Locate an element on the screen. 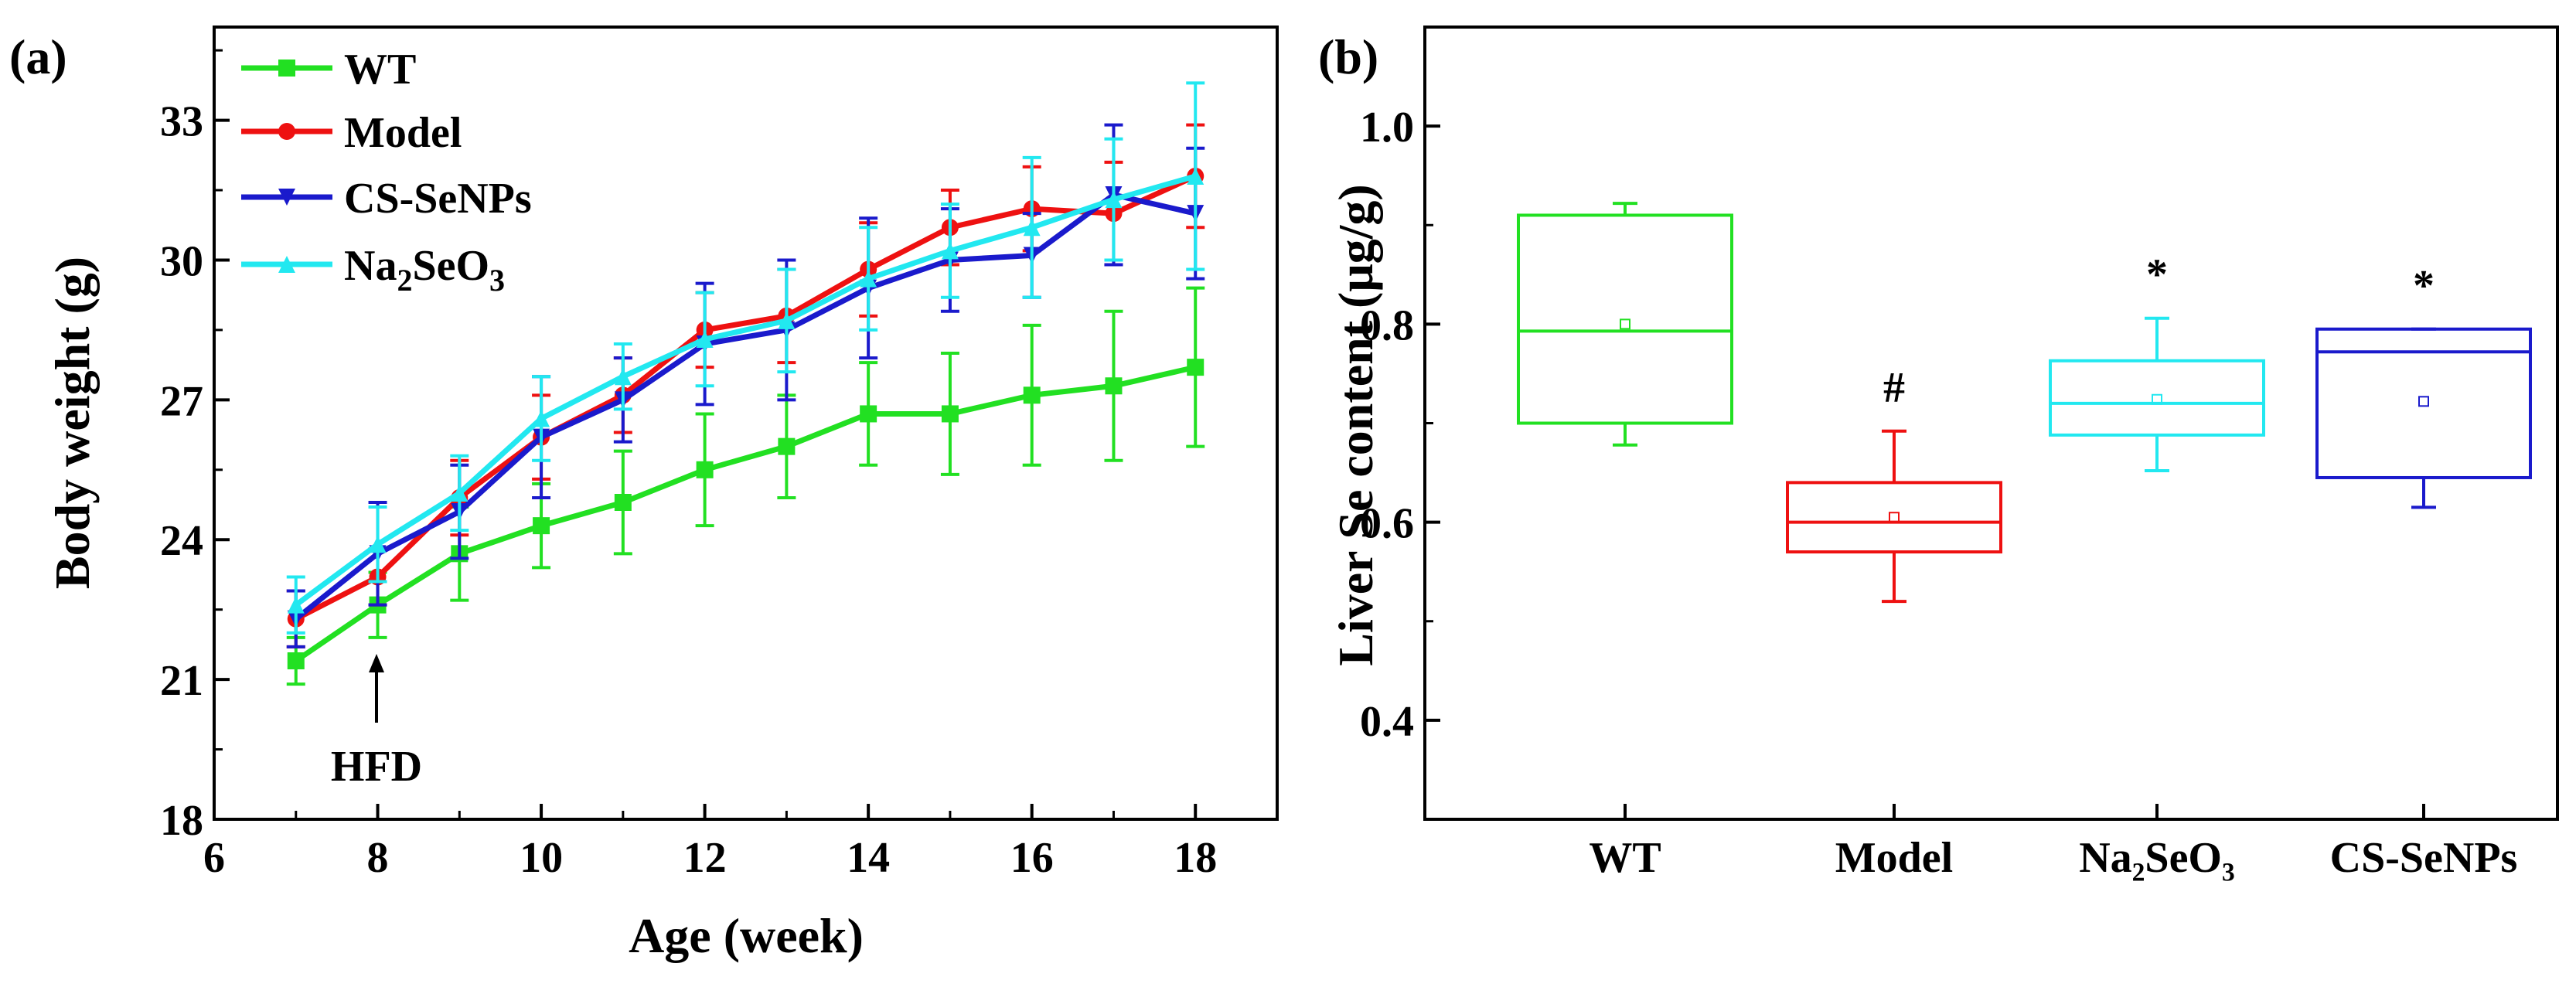 This screenshot has height=987, width=2576. legend-item: Model is located at coordinates (351, 133).